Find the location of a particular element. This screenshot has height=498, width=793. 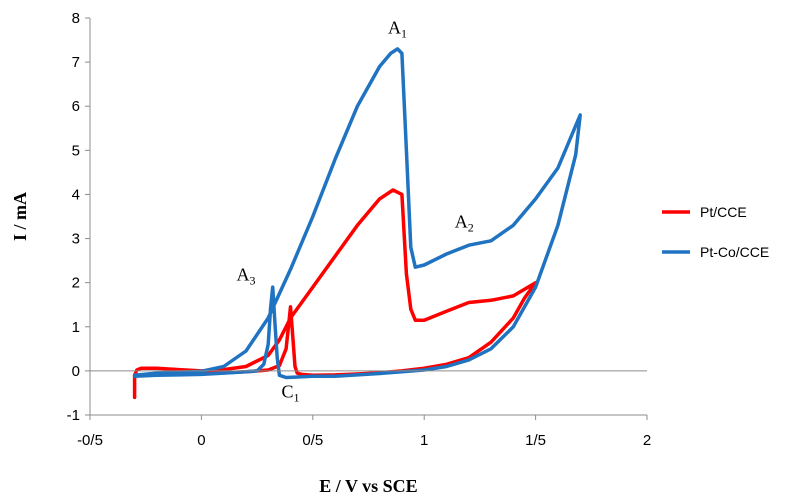

legend-label: Pt/CCE is located at coordinates (723, 212).